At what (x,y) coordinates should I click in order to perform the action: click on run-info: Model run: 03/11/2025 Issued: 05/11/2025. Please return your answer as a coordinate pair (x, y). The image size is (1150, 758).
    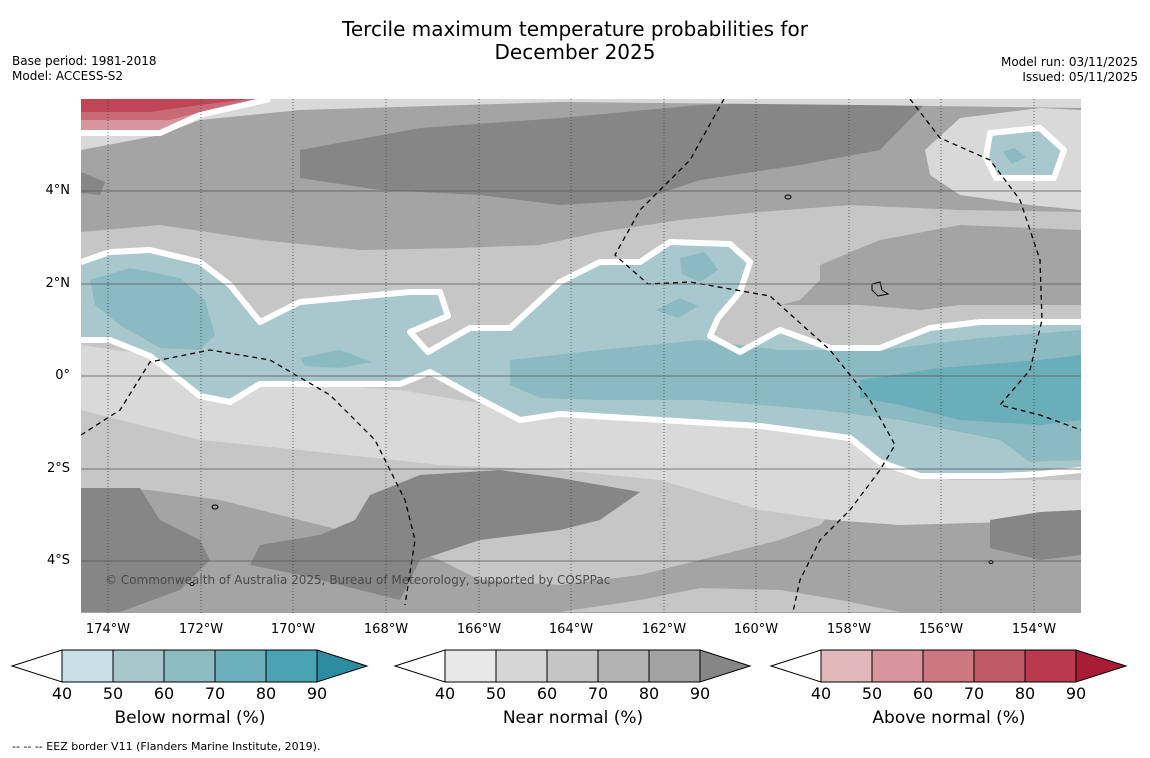
    Looking at the image, I should click on (1069, 70).